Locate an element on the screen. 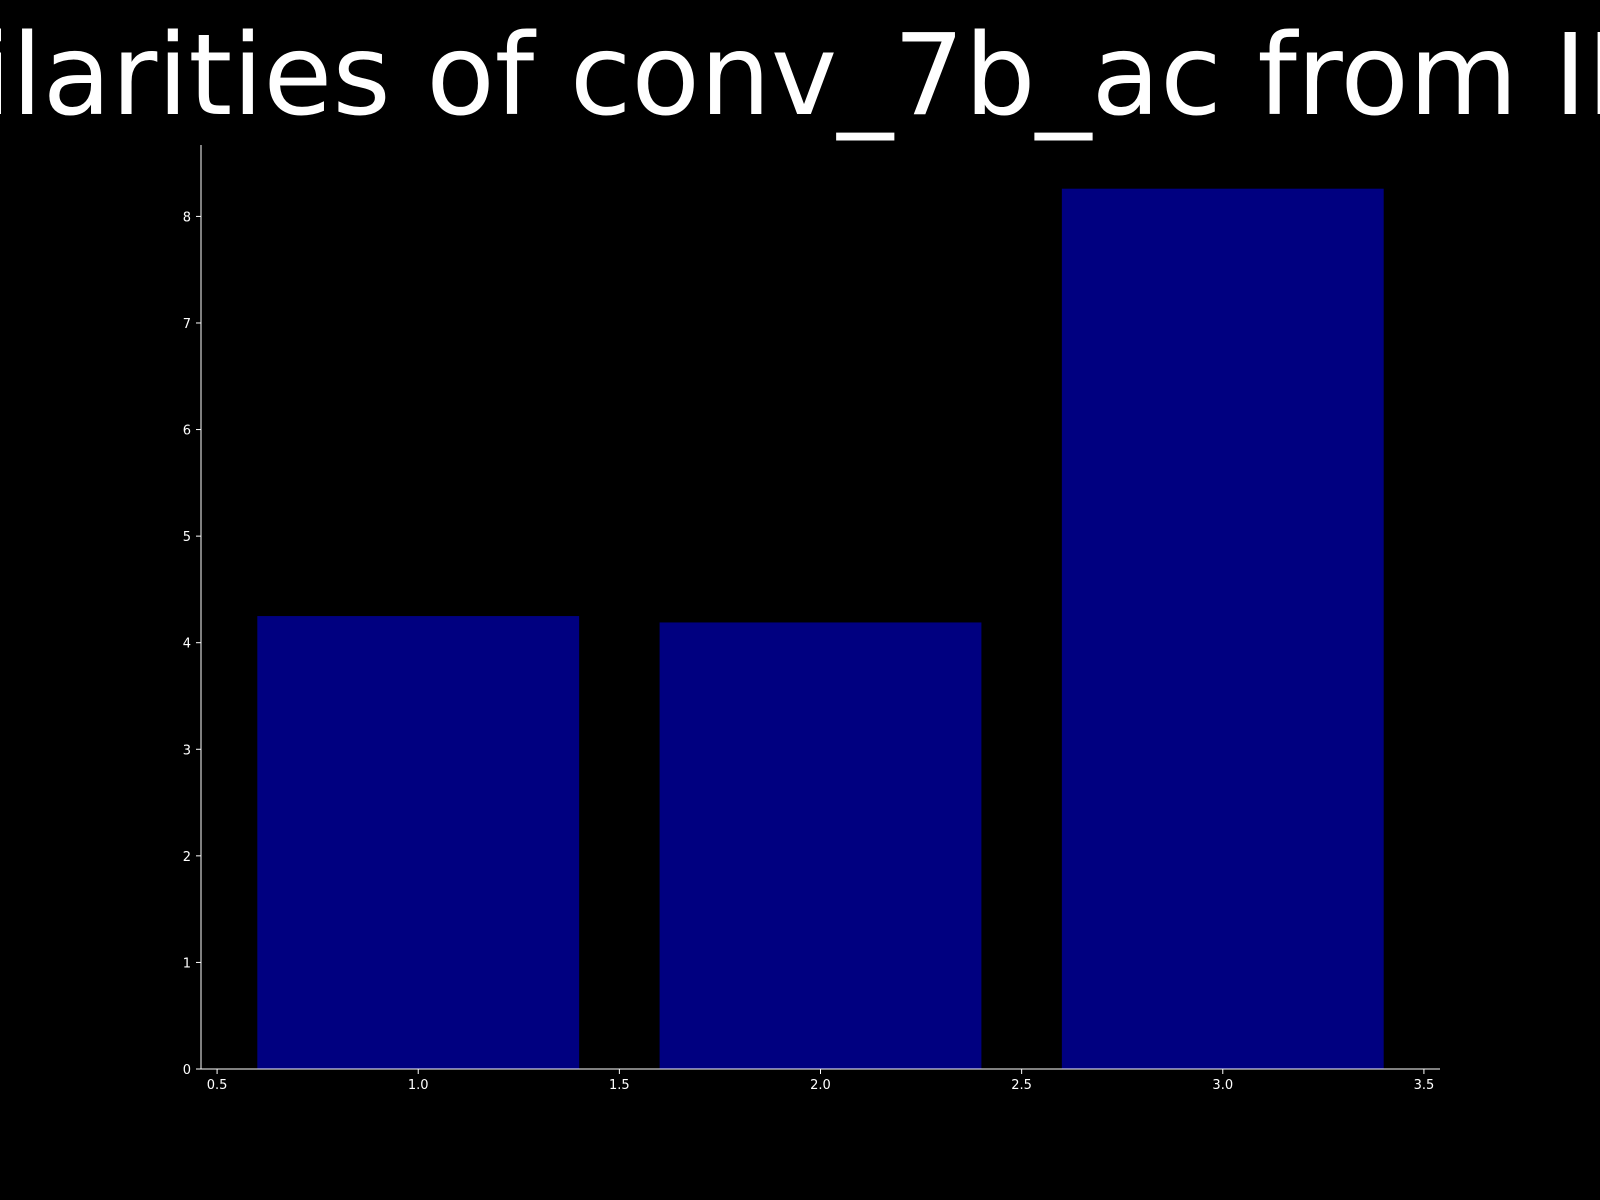  x-tick-label-6: 3.5 is located at coordinates (1424, 1085).